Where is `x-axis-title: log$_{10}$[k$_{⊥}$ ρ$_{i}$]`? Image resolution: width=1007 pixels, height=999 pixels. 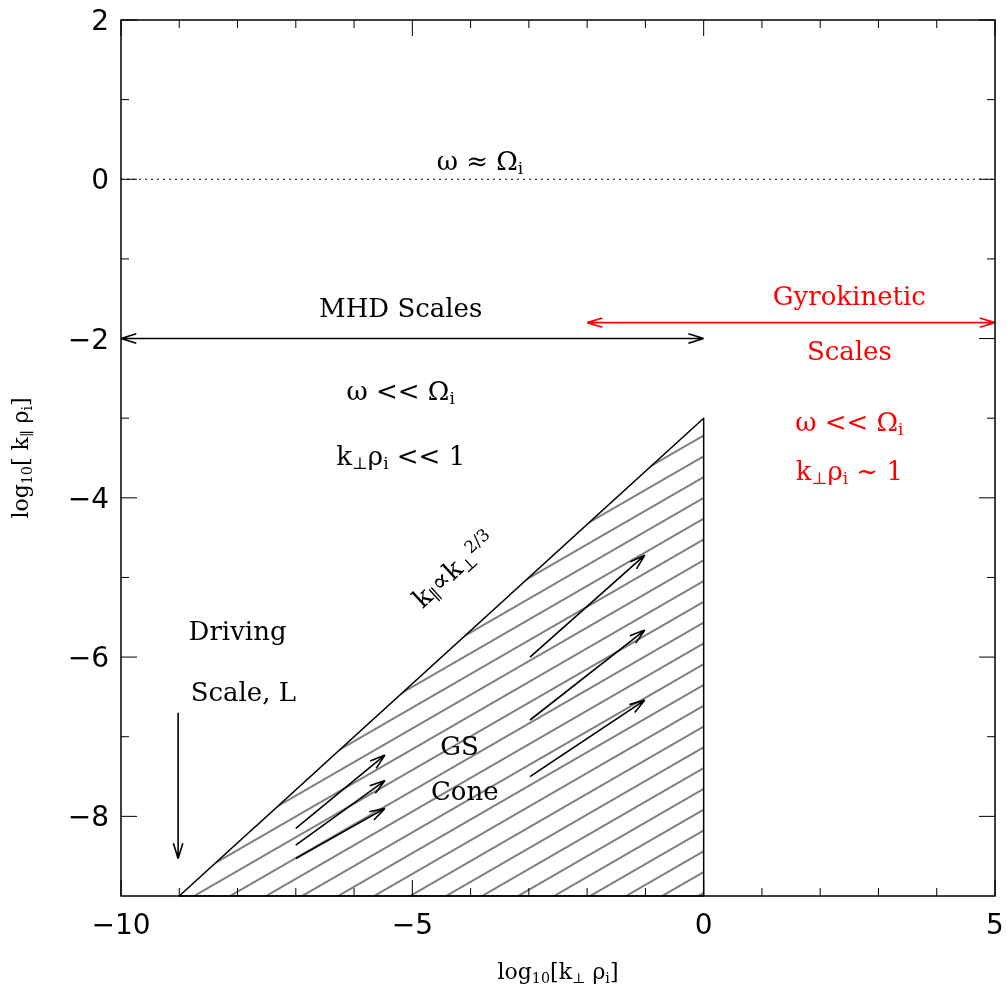 x-axis-title: log$_{10}$[k$_{⊥}$ ρ$_{i}$] is located at coordinates (558, 972).